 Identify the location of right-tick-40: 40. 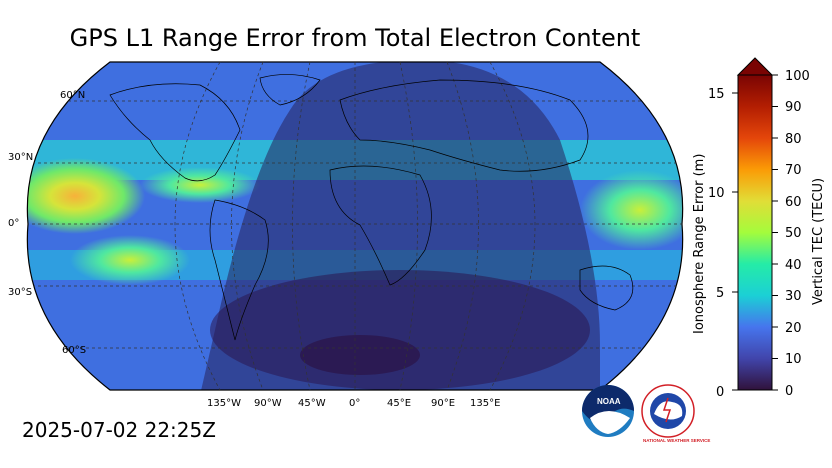
(793, 265).